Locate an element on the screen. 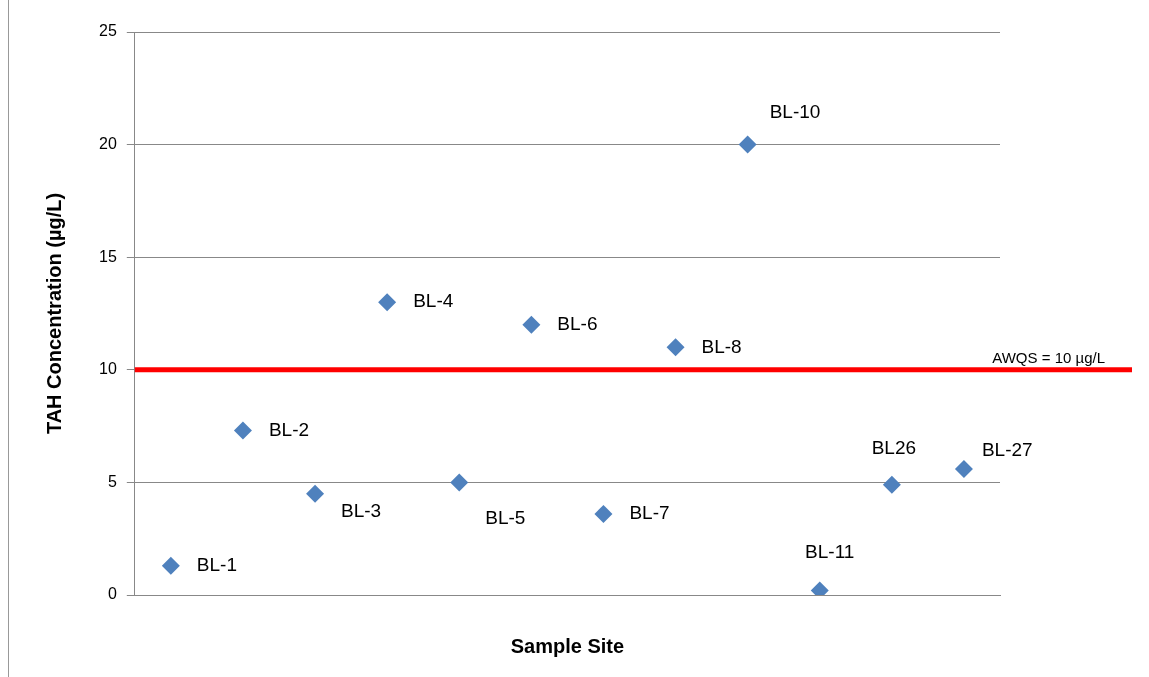  y-tick-label: 20 is located at coordinates (108, 144).